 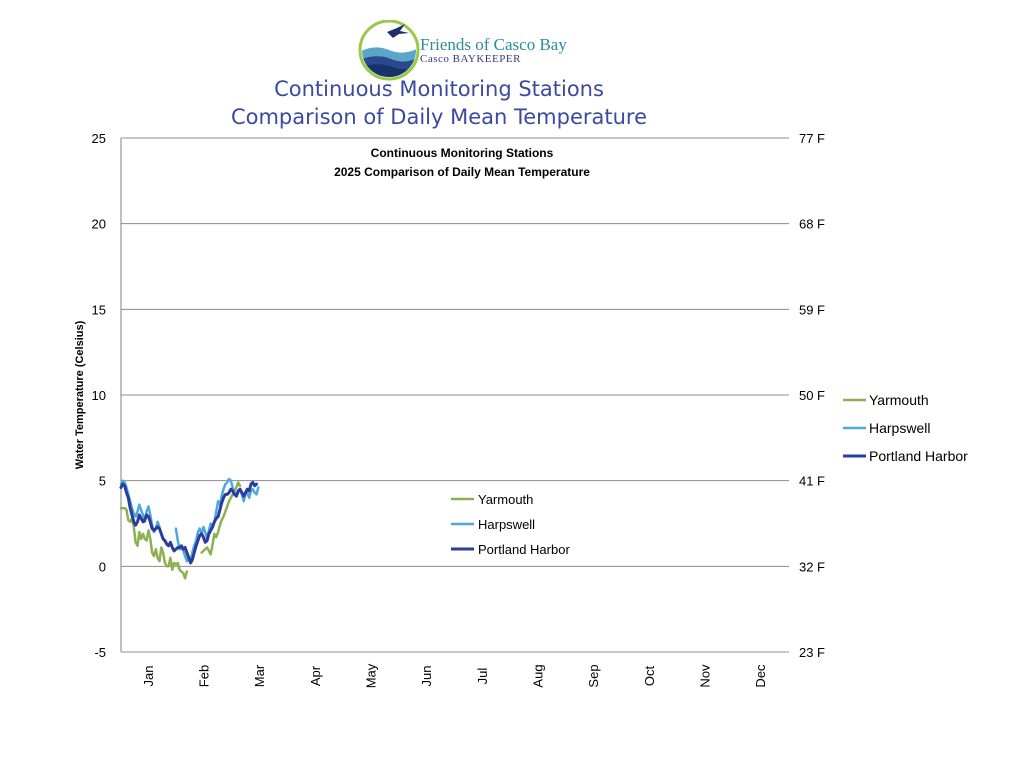 I want to click on y-tick-label: 0, so click(x=102, y=566).